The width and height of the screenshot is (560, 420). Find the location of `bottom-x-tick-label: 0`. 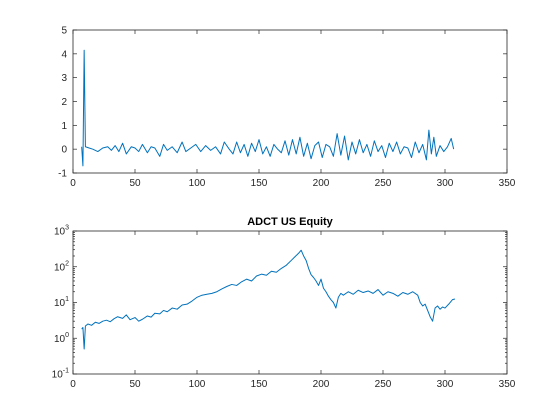

bottom-x-tick-label: 0 is located at coordinates (73, 384).